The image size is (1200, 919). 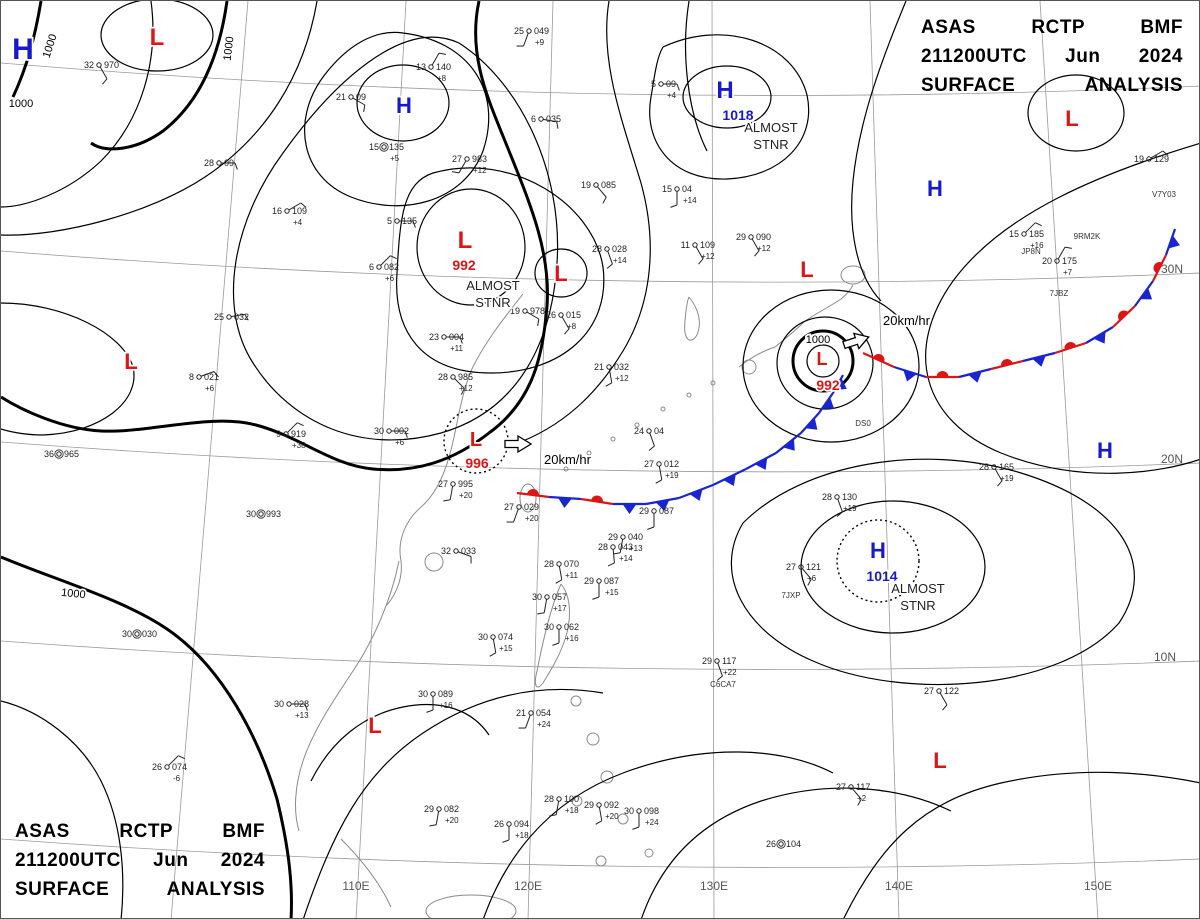 I want to click on station-extra: +9, so click(x=540, y=42).